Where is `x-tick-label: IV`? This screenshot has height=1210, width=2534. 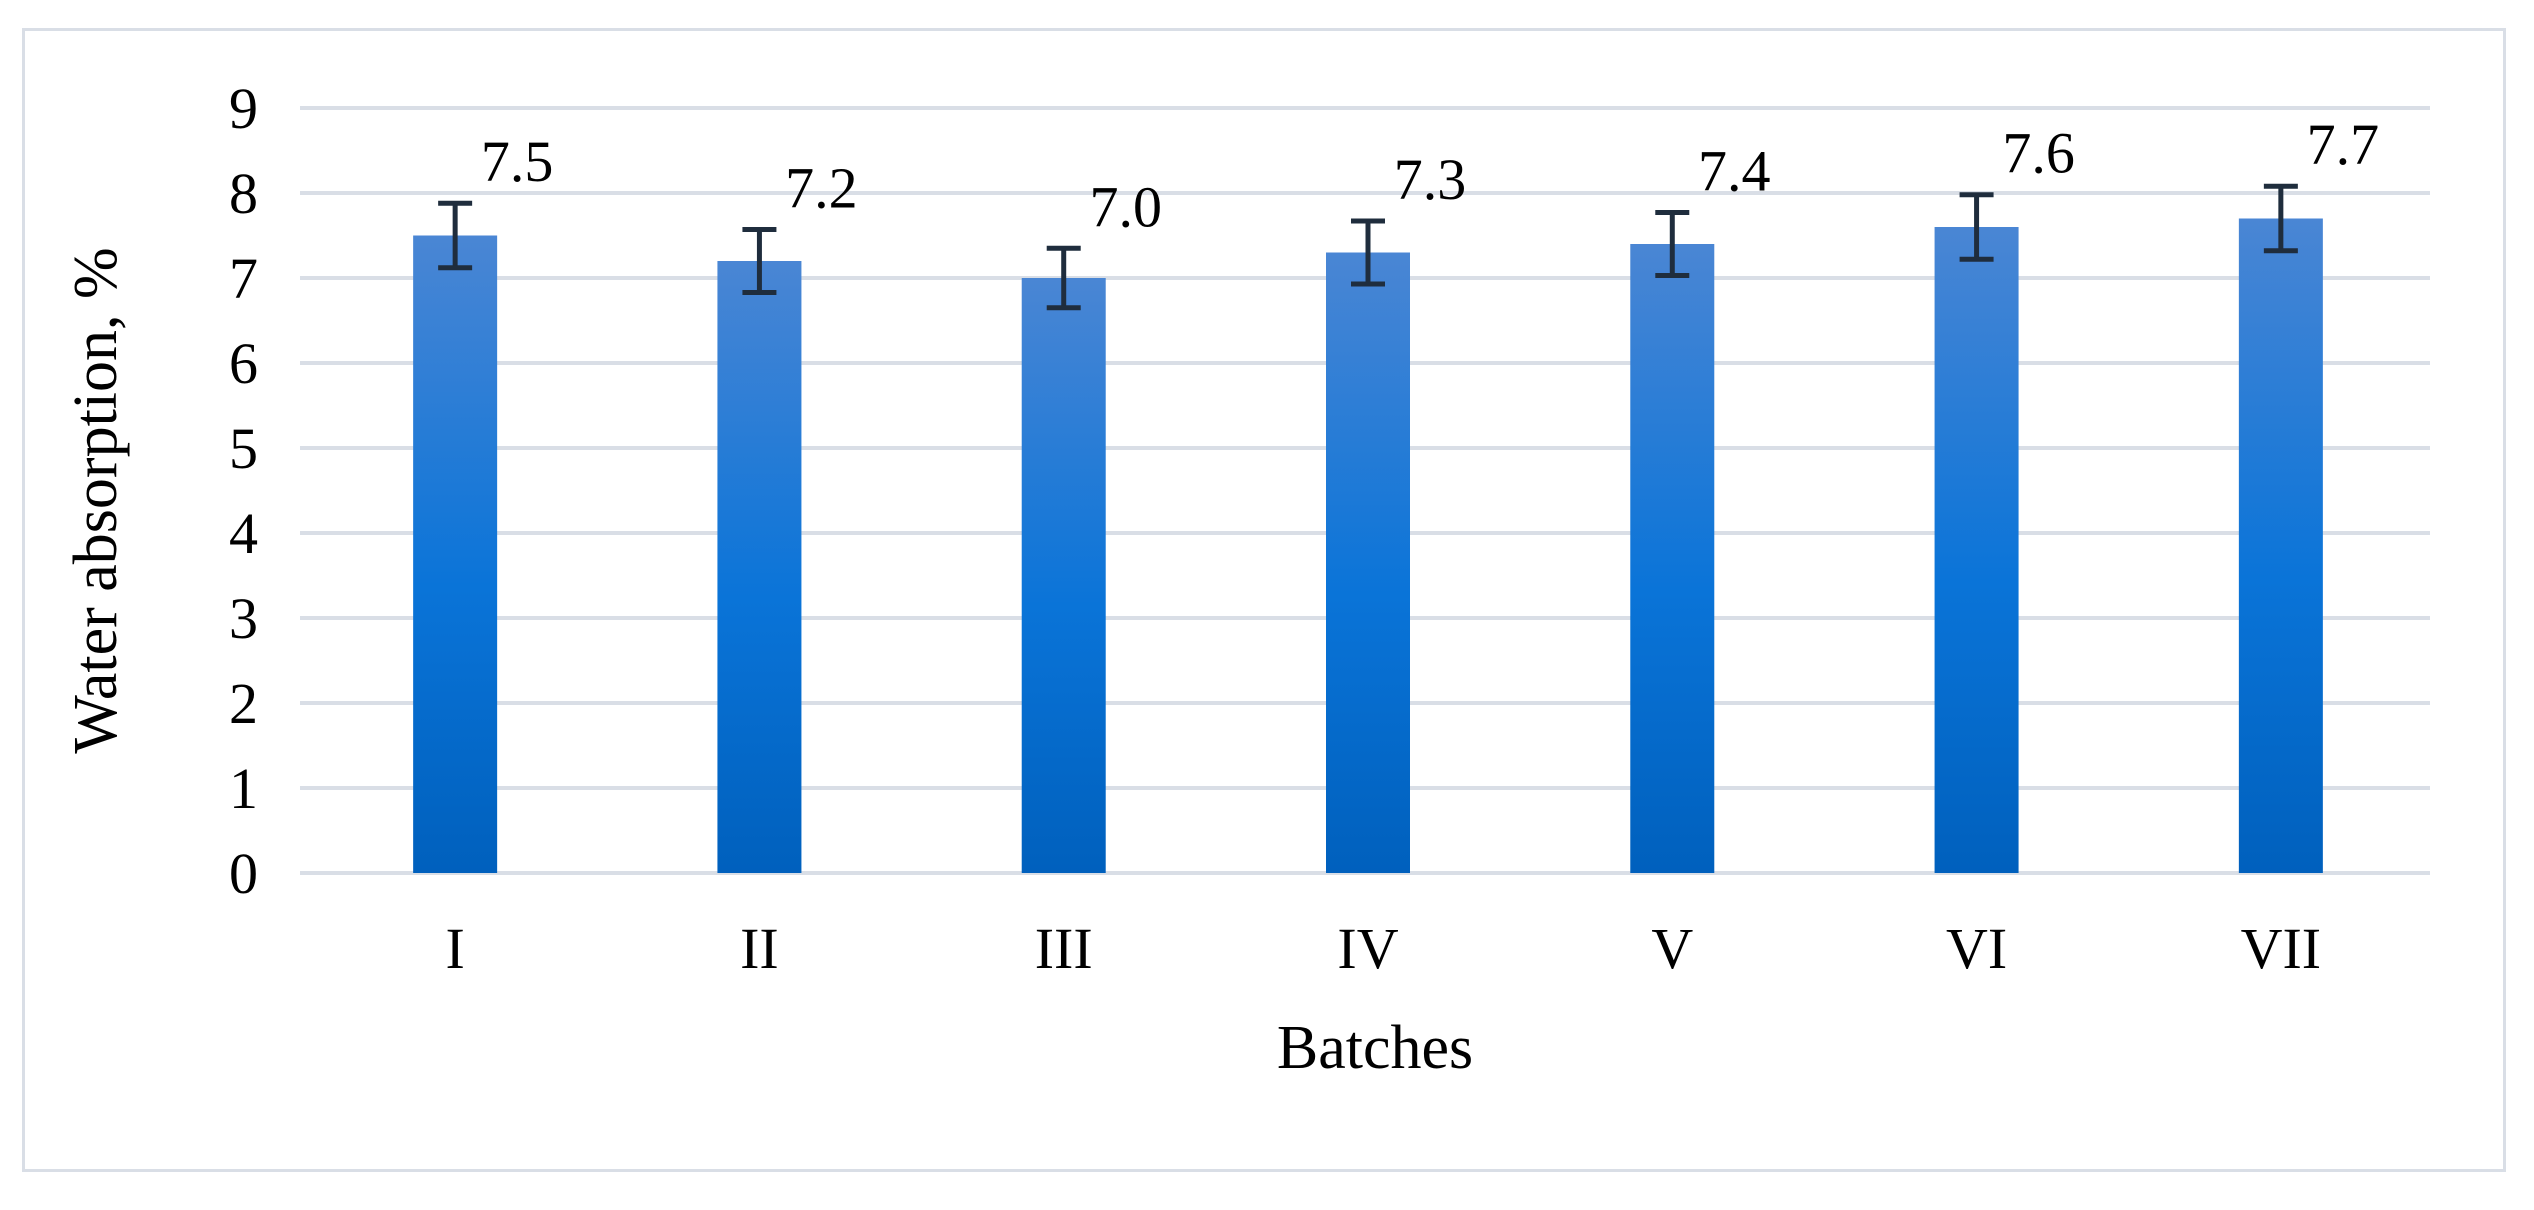
x-tick-label: IV is located at coordinates (1367, 948).